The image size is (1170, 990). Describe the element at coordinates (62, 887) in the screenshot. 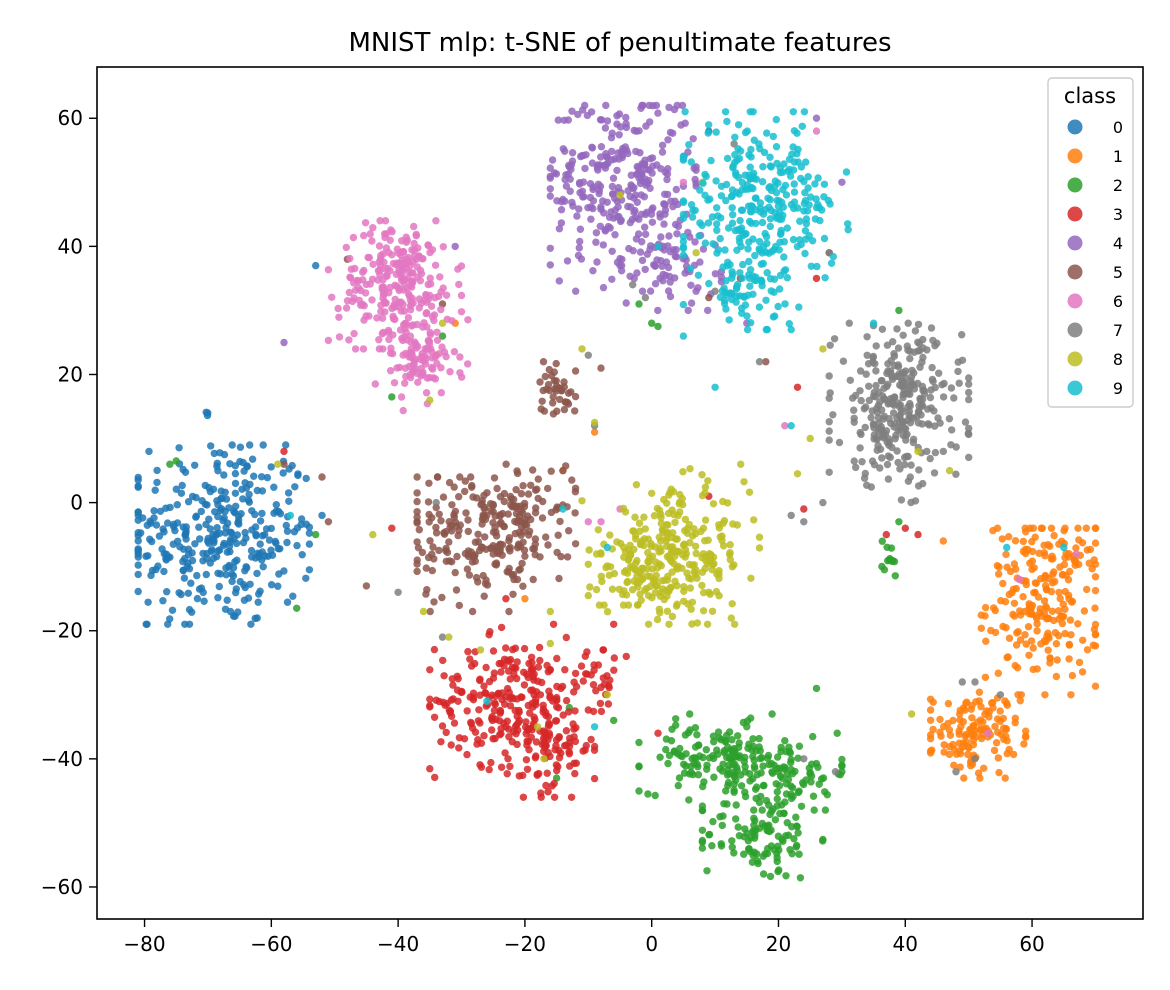

I see `y-tick-label: −60` at that location.